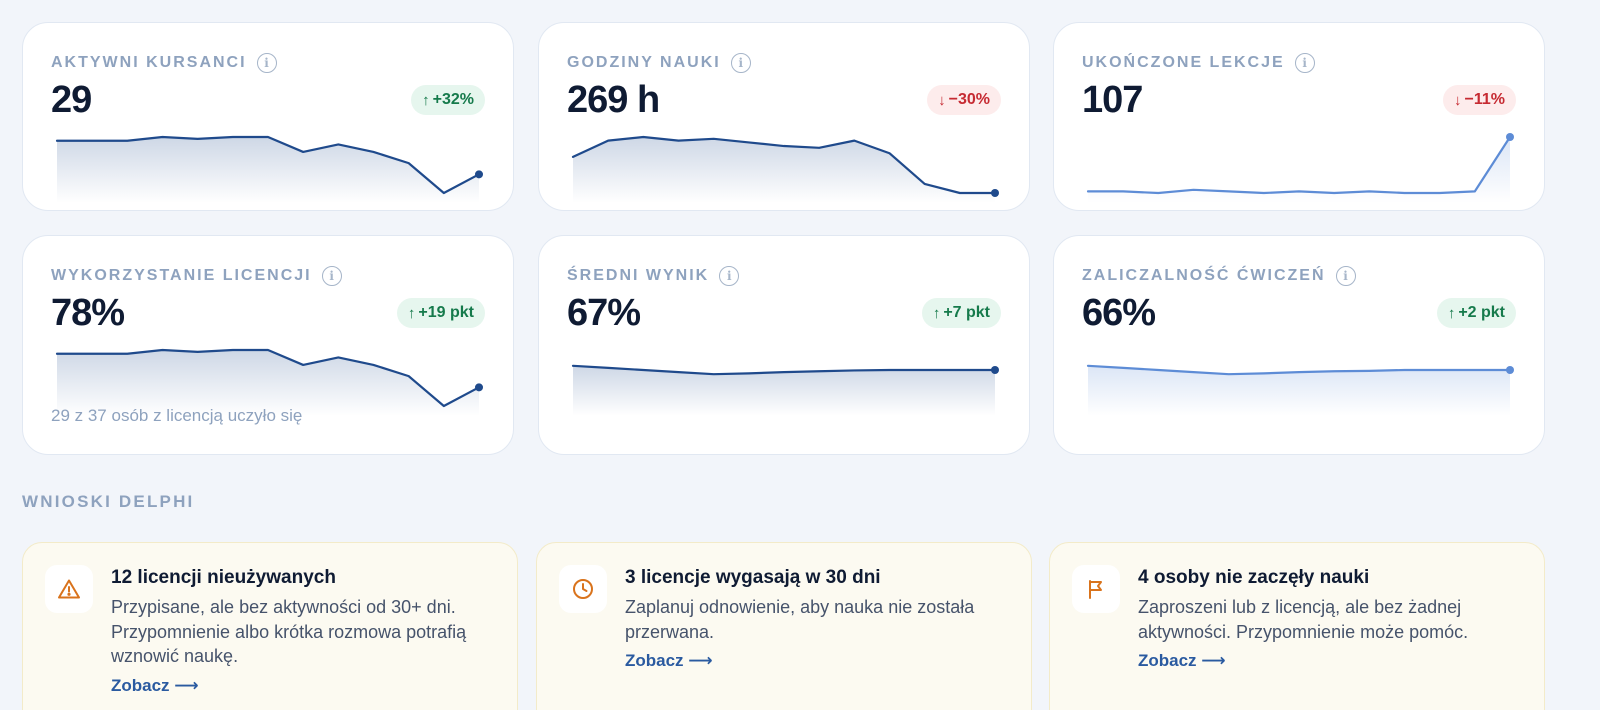  What do you see at coordinates (268, 116) in the screenshot?
I see `kpi-card-active-learners: AKTYWNI KURSANCI i 29 ↑ +32%` at bounding box center [268, 116].